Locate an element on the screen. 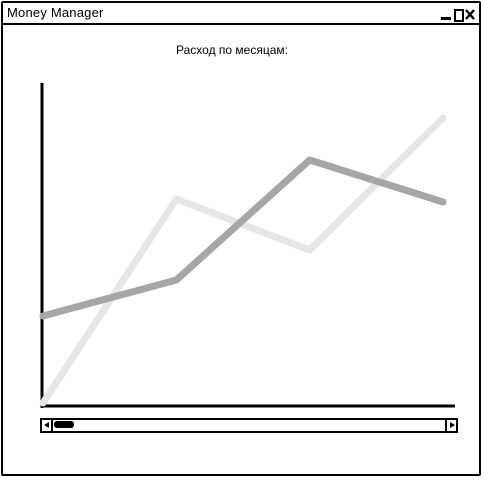  arrow-left-icon is located at coordinates (47, 425).